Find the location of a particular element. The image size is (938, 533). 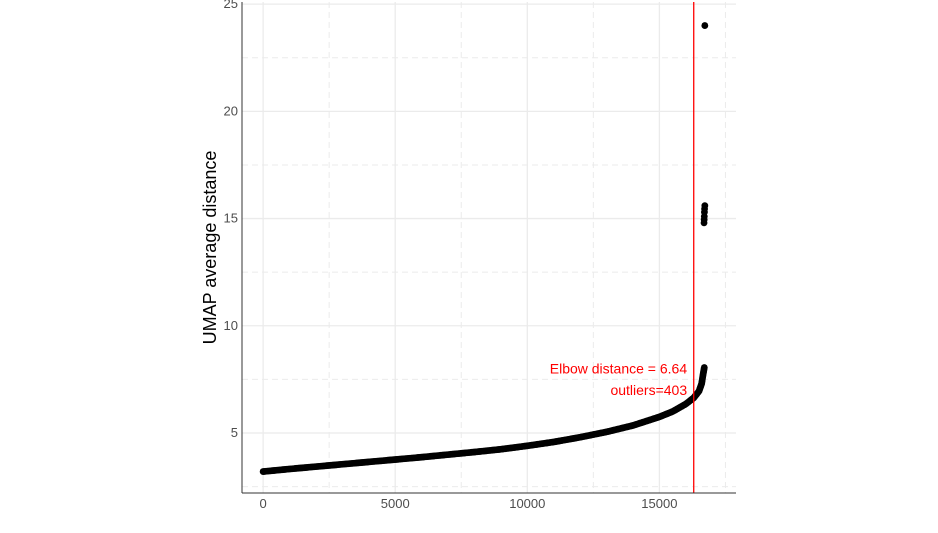

x-tick-label: 5000 is located at coordinates (395, 503).